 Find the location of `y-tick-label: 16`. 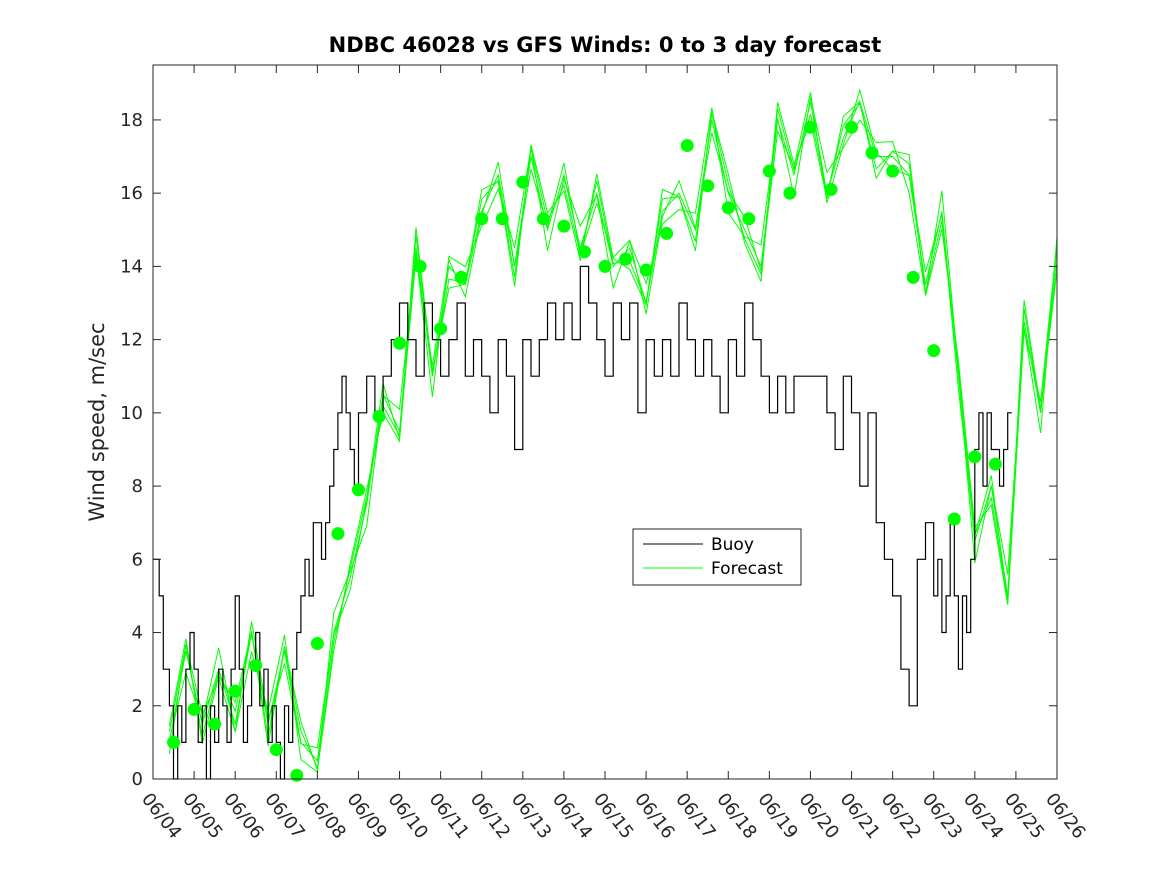

y-tick-label: 16 is located at coordinates (131, 193).